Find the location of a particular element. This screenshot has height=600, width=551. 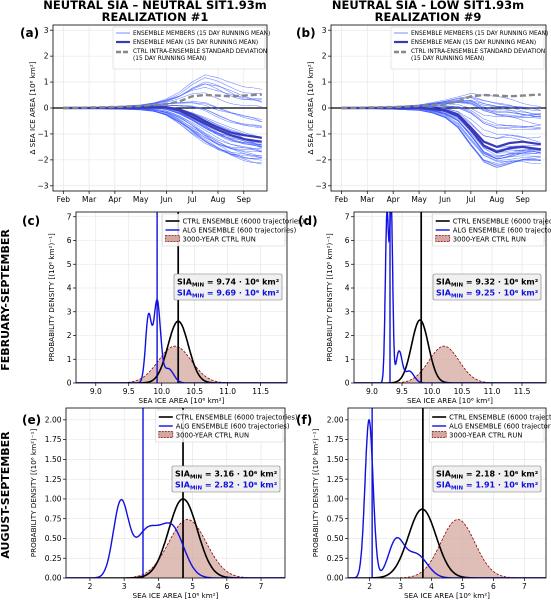

panel-label: (d) is located at coordinates (308, 221).